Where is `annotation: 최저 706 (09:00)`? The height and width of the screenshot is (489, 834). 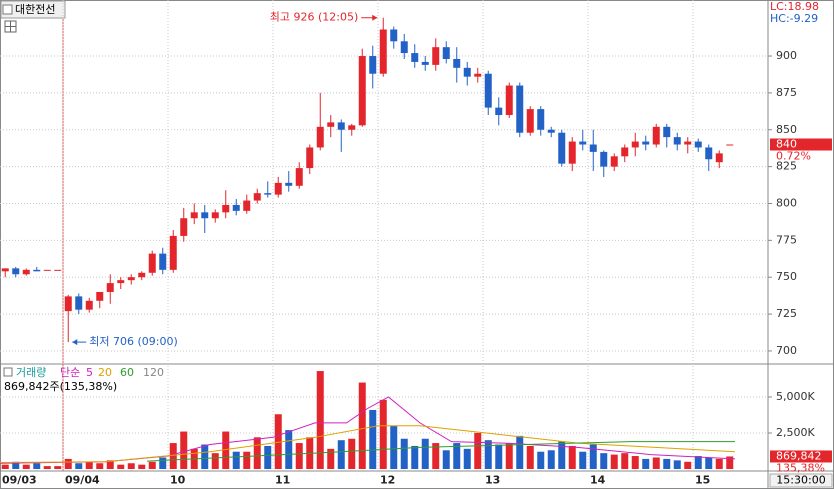 annotation: 최저 706 (09:00) is located at coordinates (133, 341).